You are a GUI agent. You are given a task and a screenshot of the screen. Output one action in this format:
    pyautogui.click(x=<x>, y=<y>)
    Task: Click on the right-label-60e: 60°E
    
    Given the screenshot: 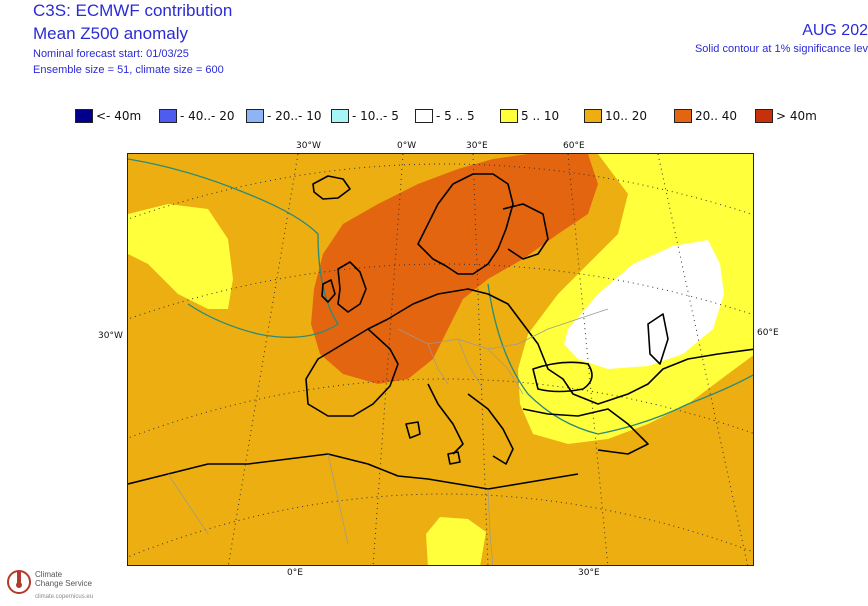 What is the action you would take?
    pyautogui.click(x=768, y=333)
    